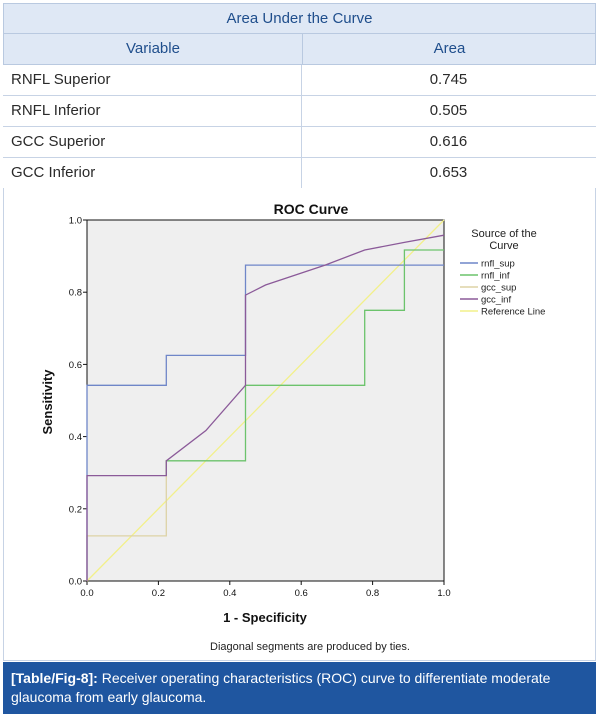  What do you see at coordinates (158, 593) in the screenshot?
I see `x-tick-label: 0.2` at bounding box center [158, 593].